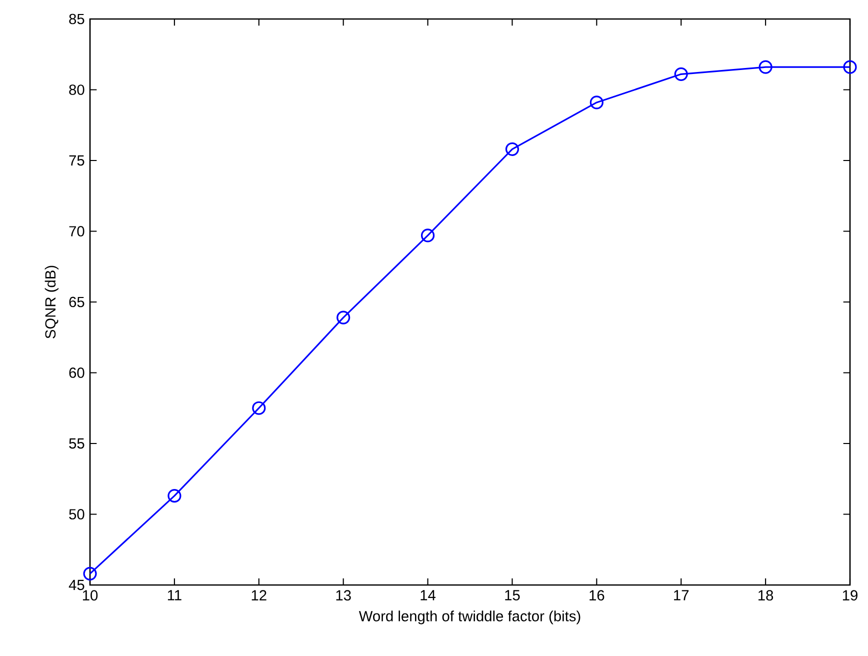 This screenshot has width=868, height=656. What do you see at coordinates (469, 617) in the screenshot?
I see `x-axis-title: Word length of twiddle factor (bits)` at bounding box center [469, 617].